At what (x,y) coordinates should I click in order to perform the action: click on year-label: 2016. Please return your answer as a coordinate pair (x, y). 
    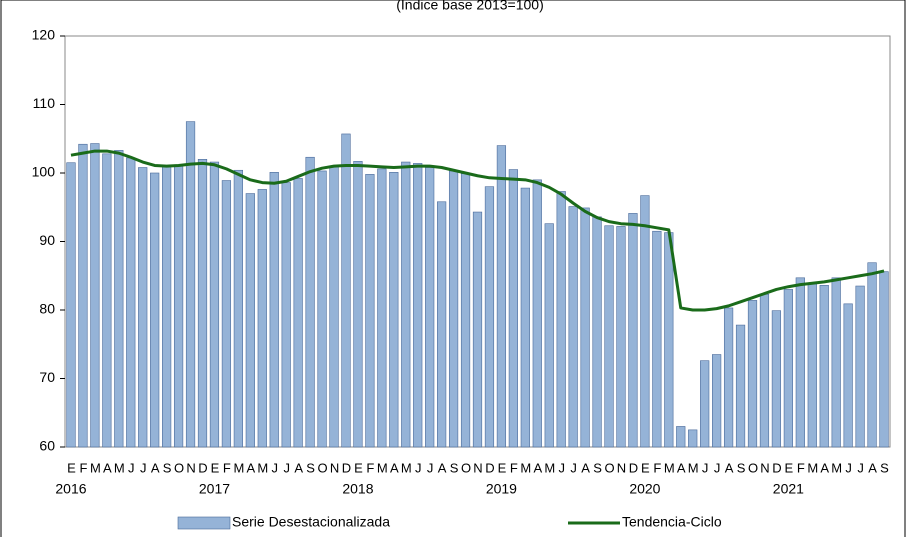
    Looking at the image, I should click on (70, 489).